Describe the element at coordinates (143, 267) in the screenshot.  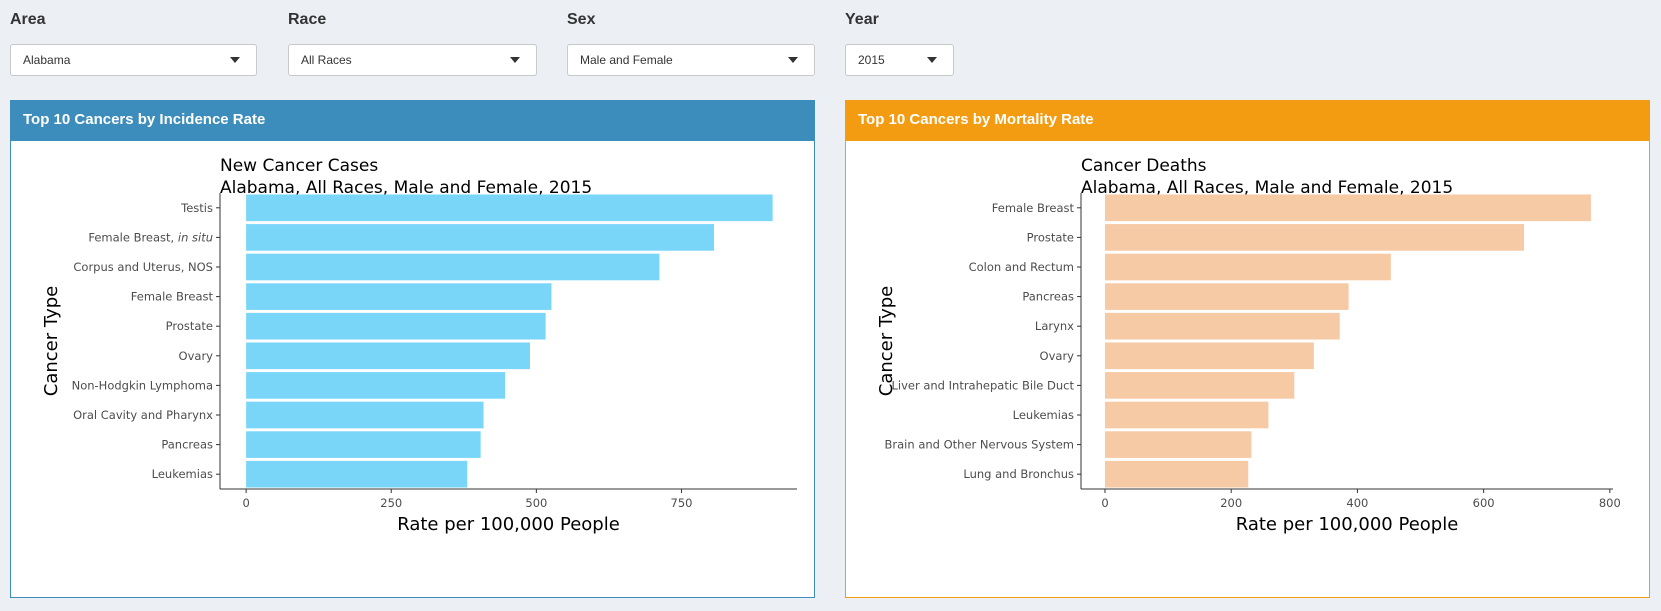
I see `y-tick-label: Corpus and Uterus, NOS` at that location.